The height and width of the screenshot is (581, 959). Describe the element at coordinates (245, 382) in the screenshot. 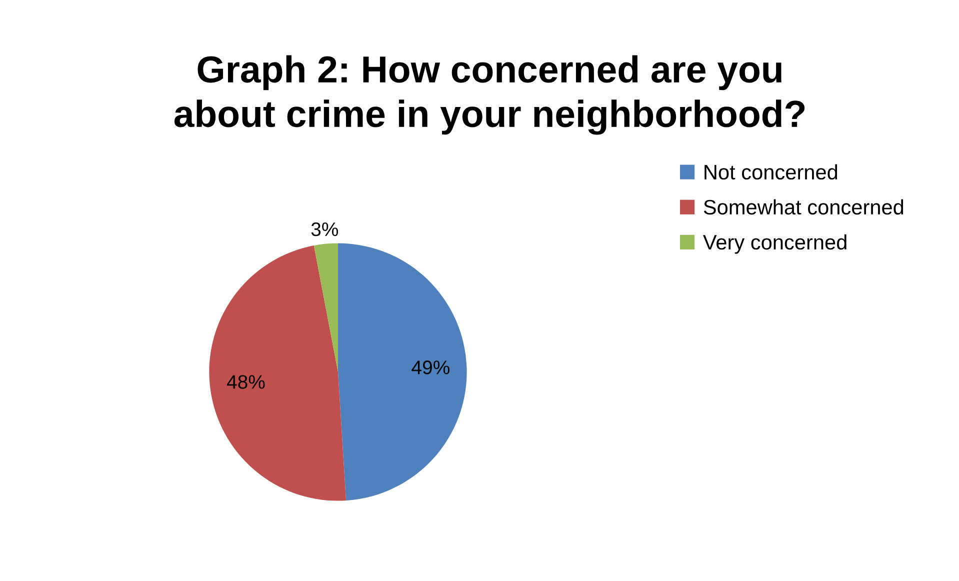

I see `data-label: 48%` at that location.